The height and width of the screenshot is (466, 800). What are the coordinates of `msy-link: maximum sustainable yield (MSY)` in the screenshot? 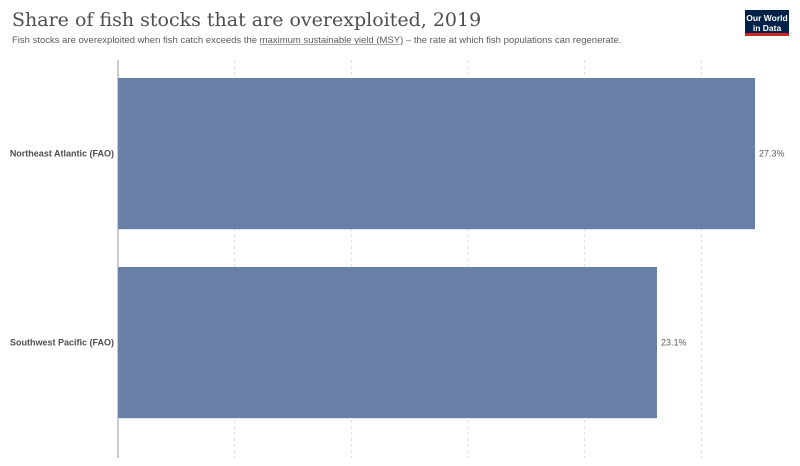 It's located at (331, 40).